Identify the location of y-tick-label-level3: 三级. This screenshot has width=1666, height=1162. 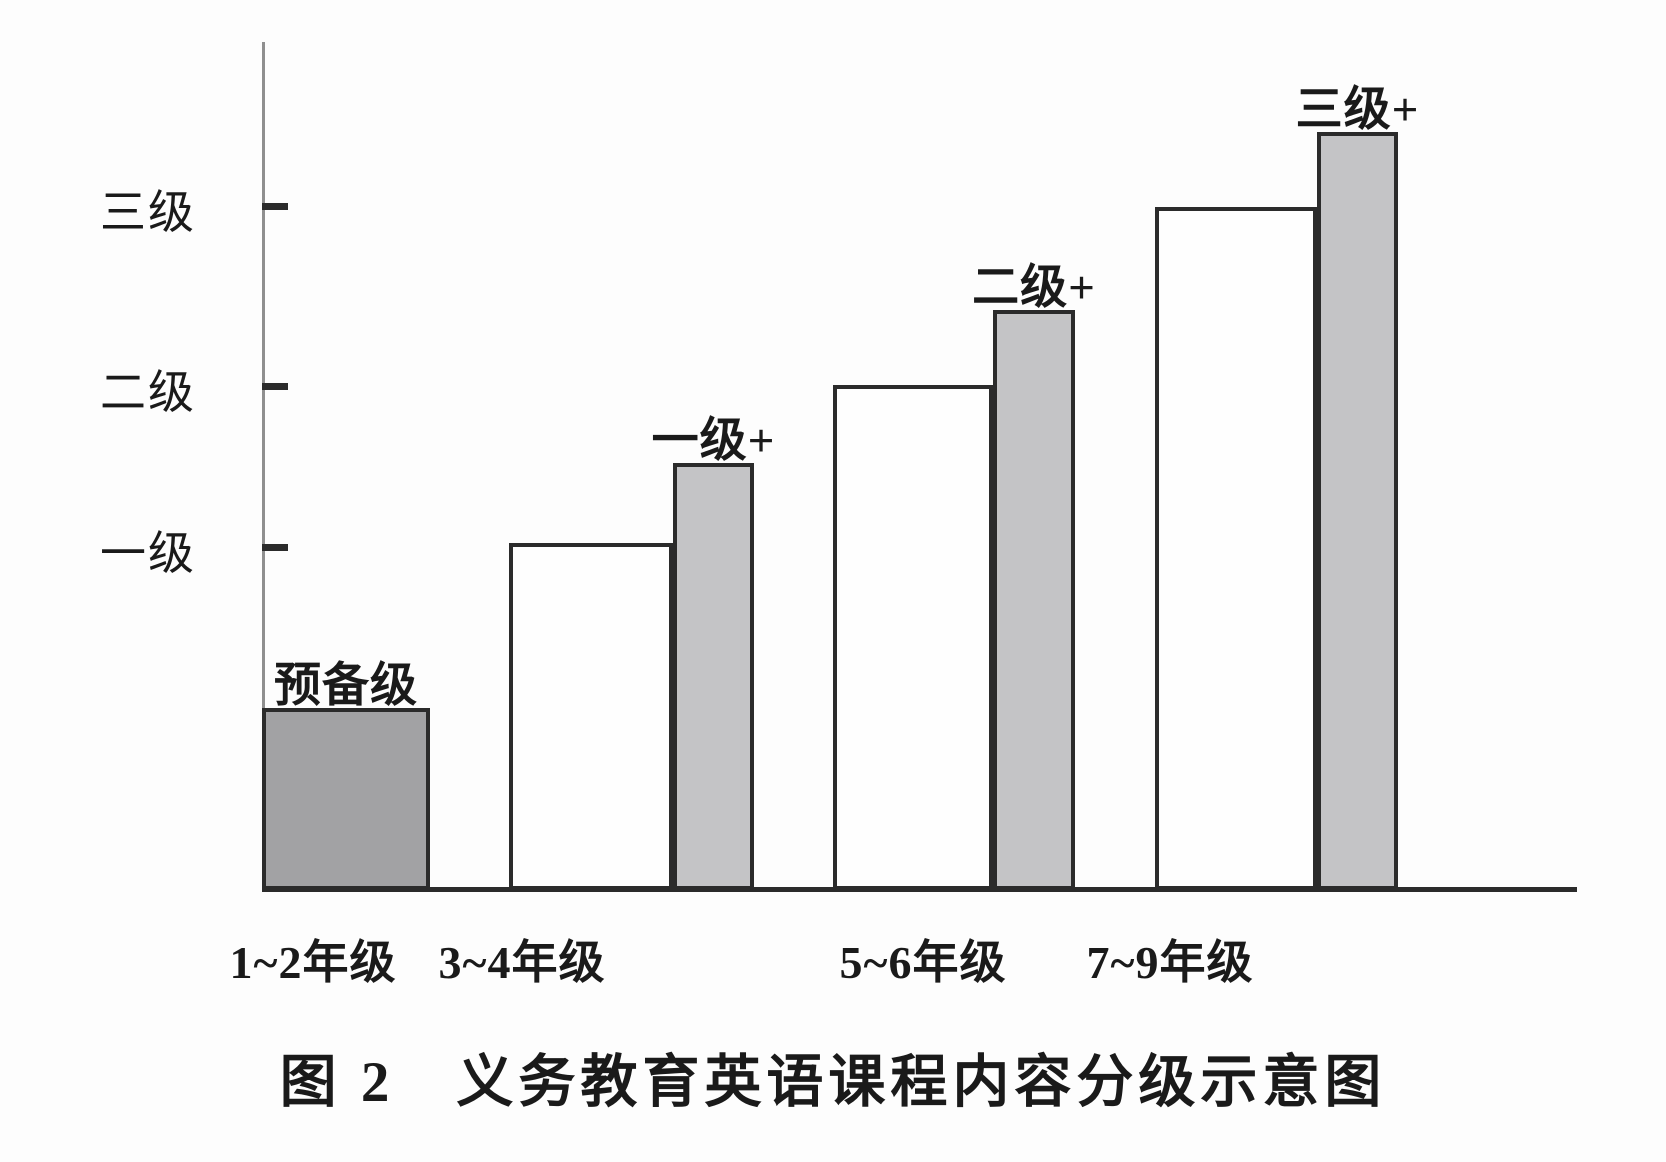
(148, 212).